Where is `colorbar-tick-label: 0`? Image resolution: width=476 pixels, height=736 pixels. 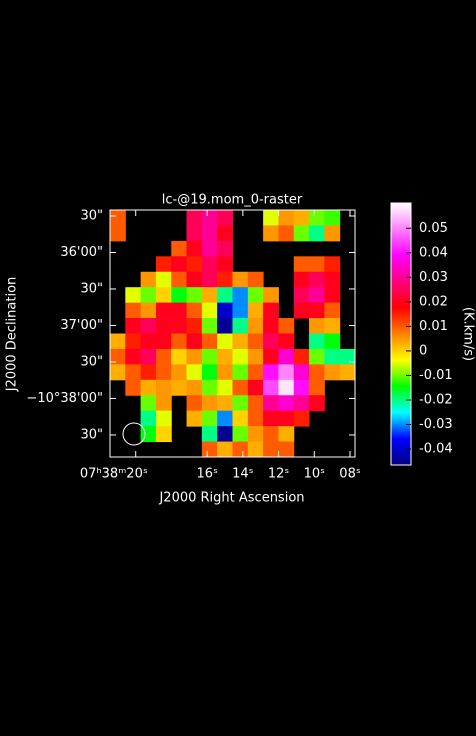
colorbar-tick-label: 0 is located at coordinates (423, 350).